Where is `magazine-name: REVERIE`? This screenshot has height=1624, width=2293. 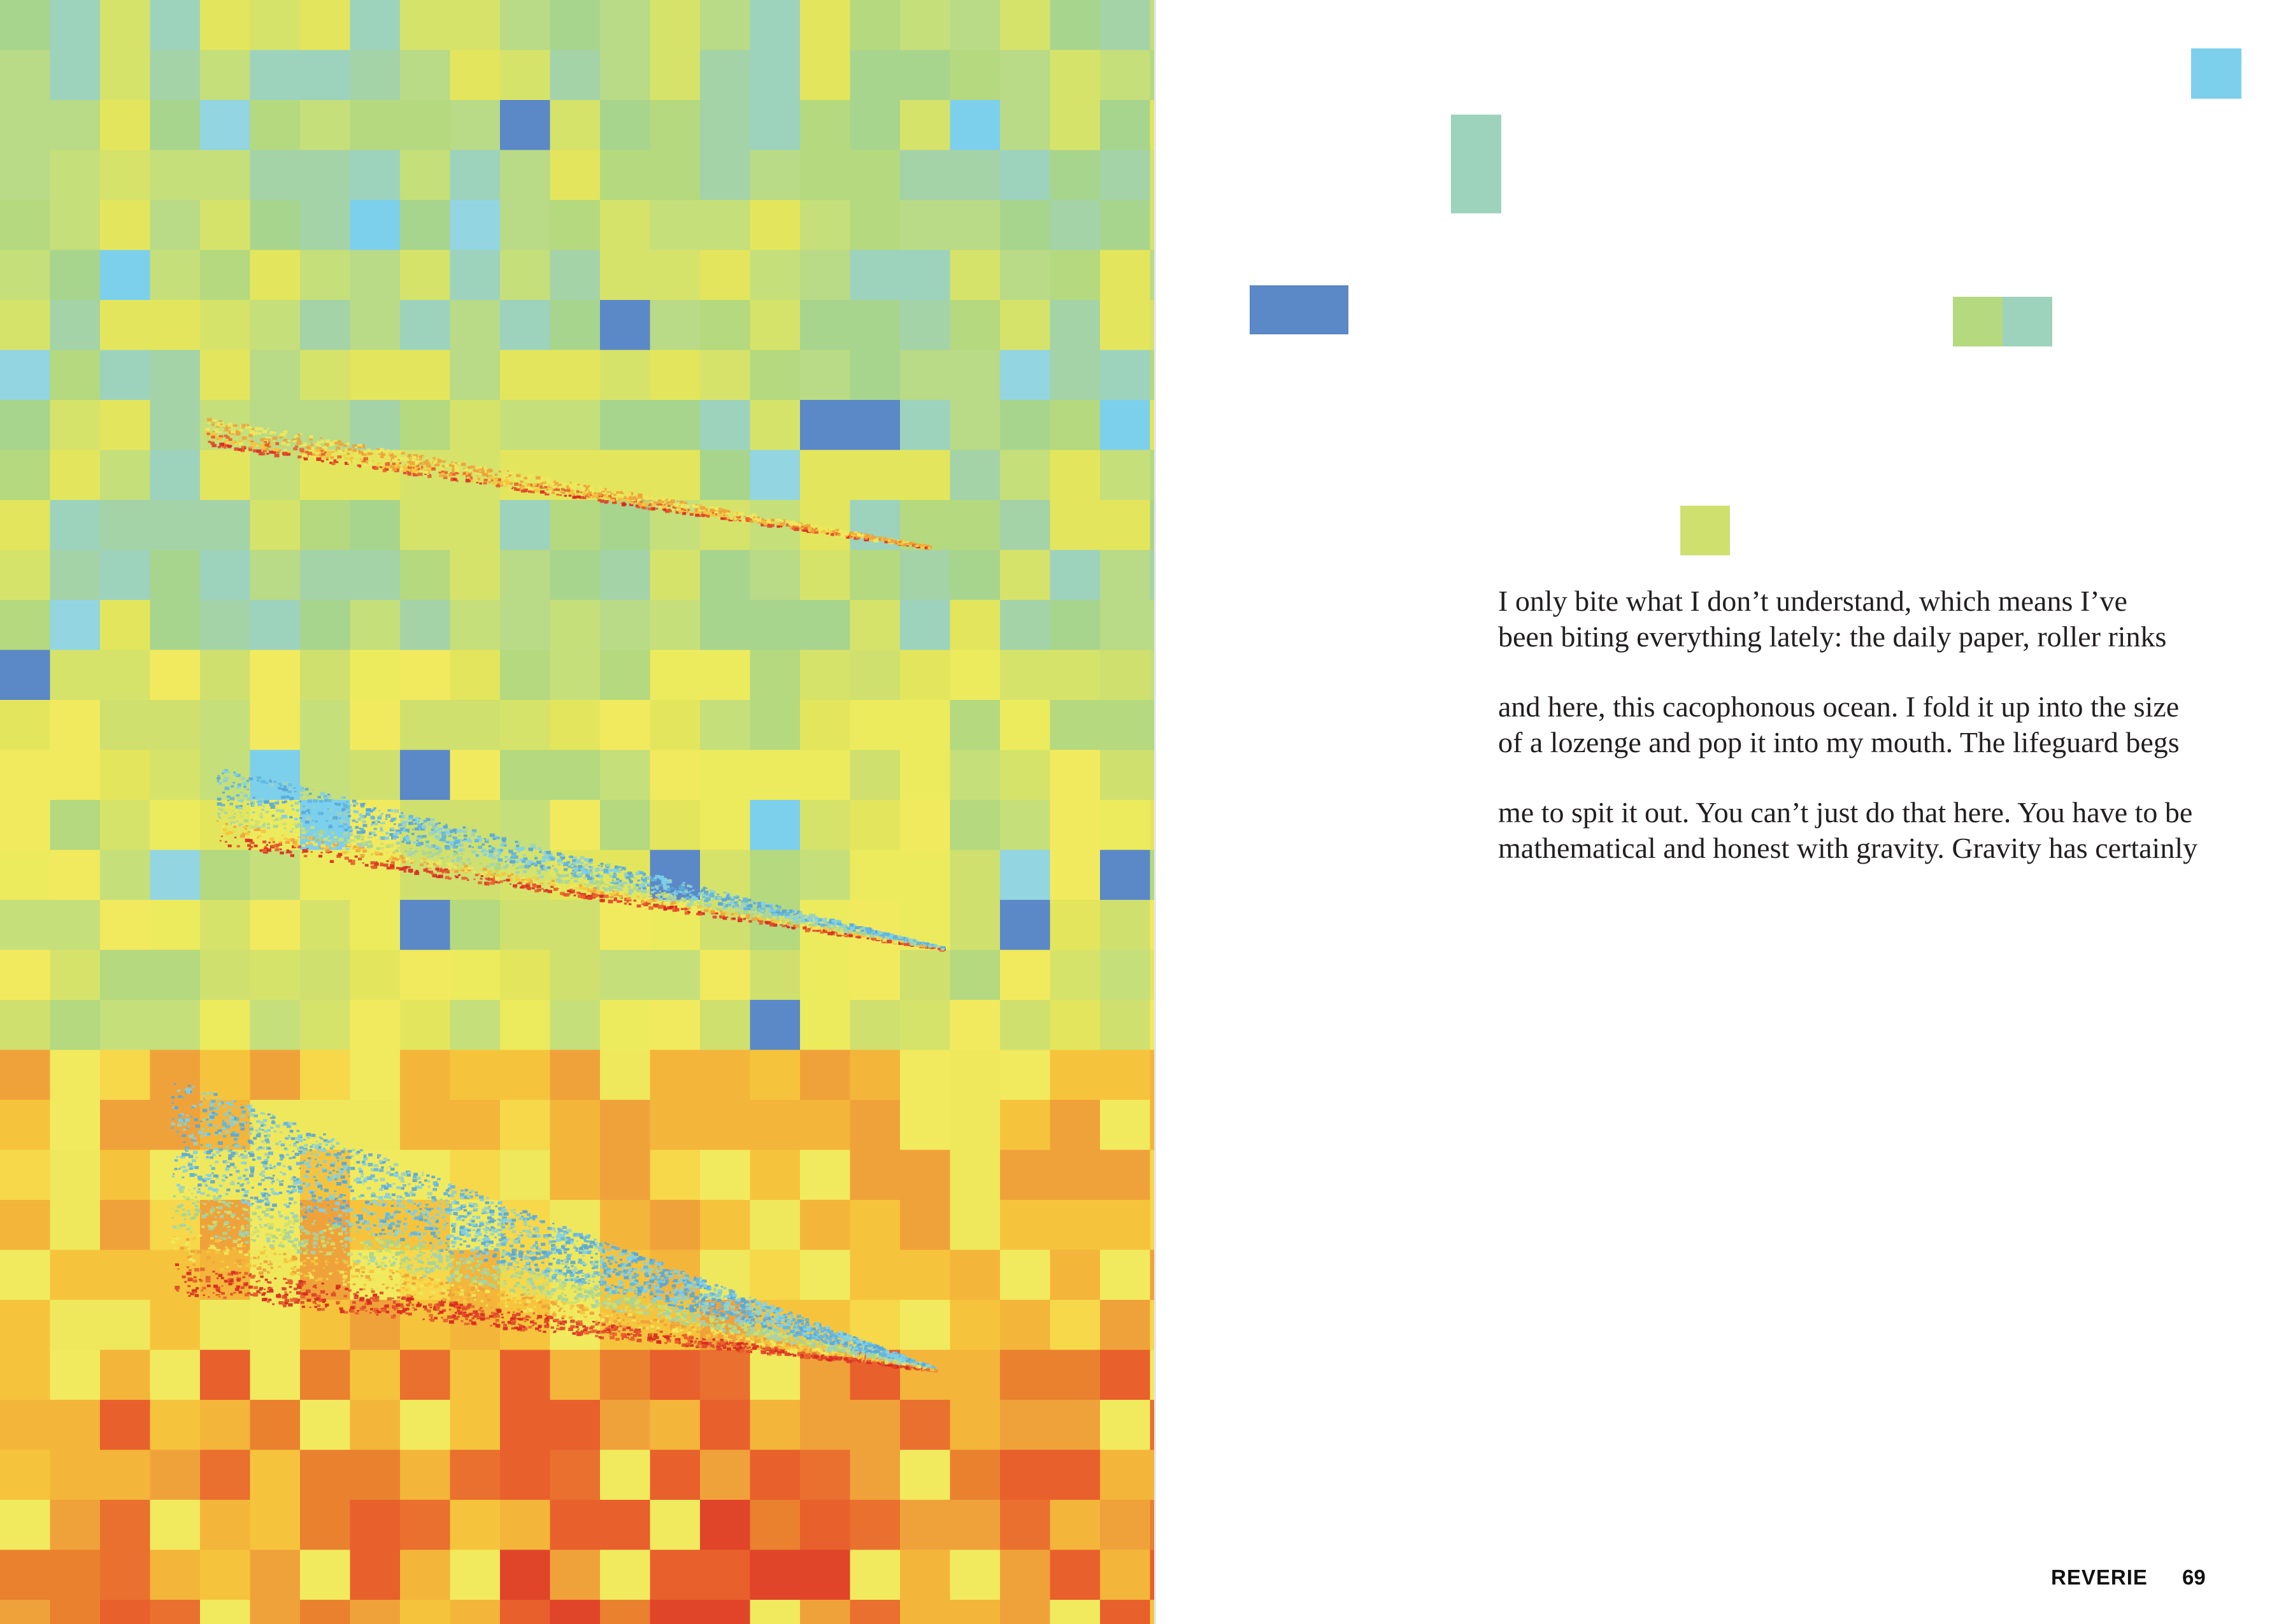
magazine-name: REVERIE is located at coordinates (2099, 1577).